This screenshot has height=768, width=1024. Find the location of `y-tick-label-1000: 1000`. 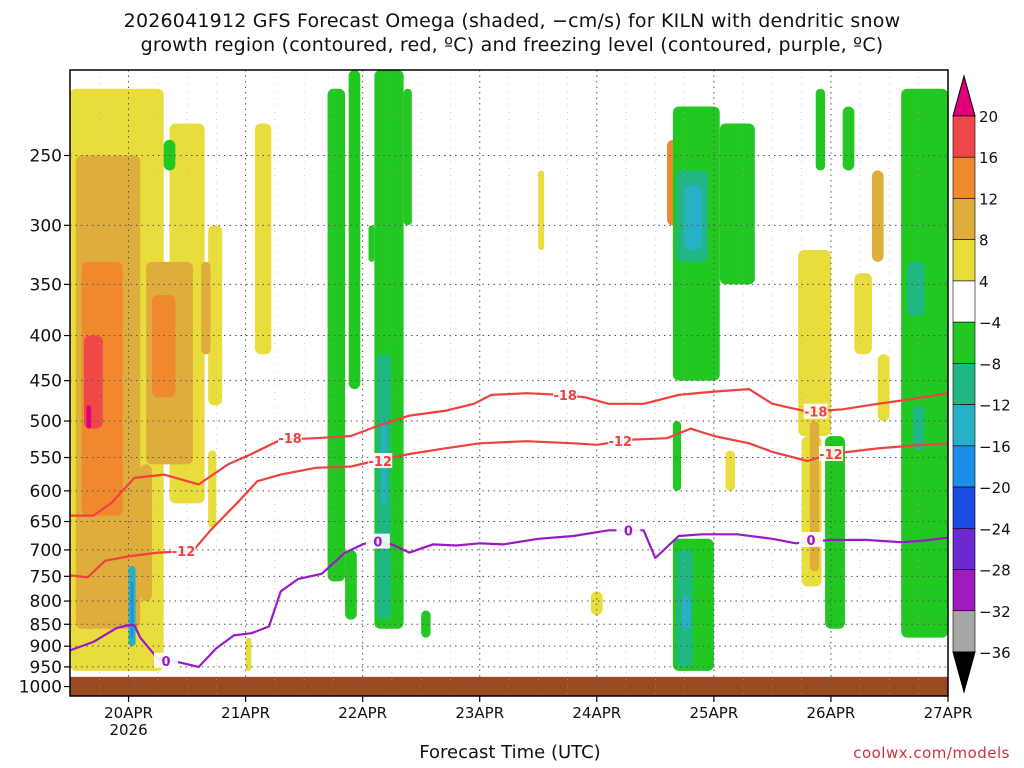

y-tick-label-1000: 1000 is located at coordinates (40, 688).